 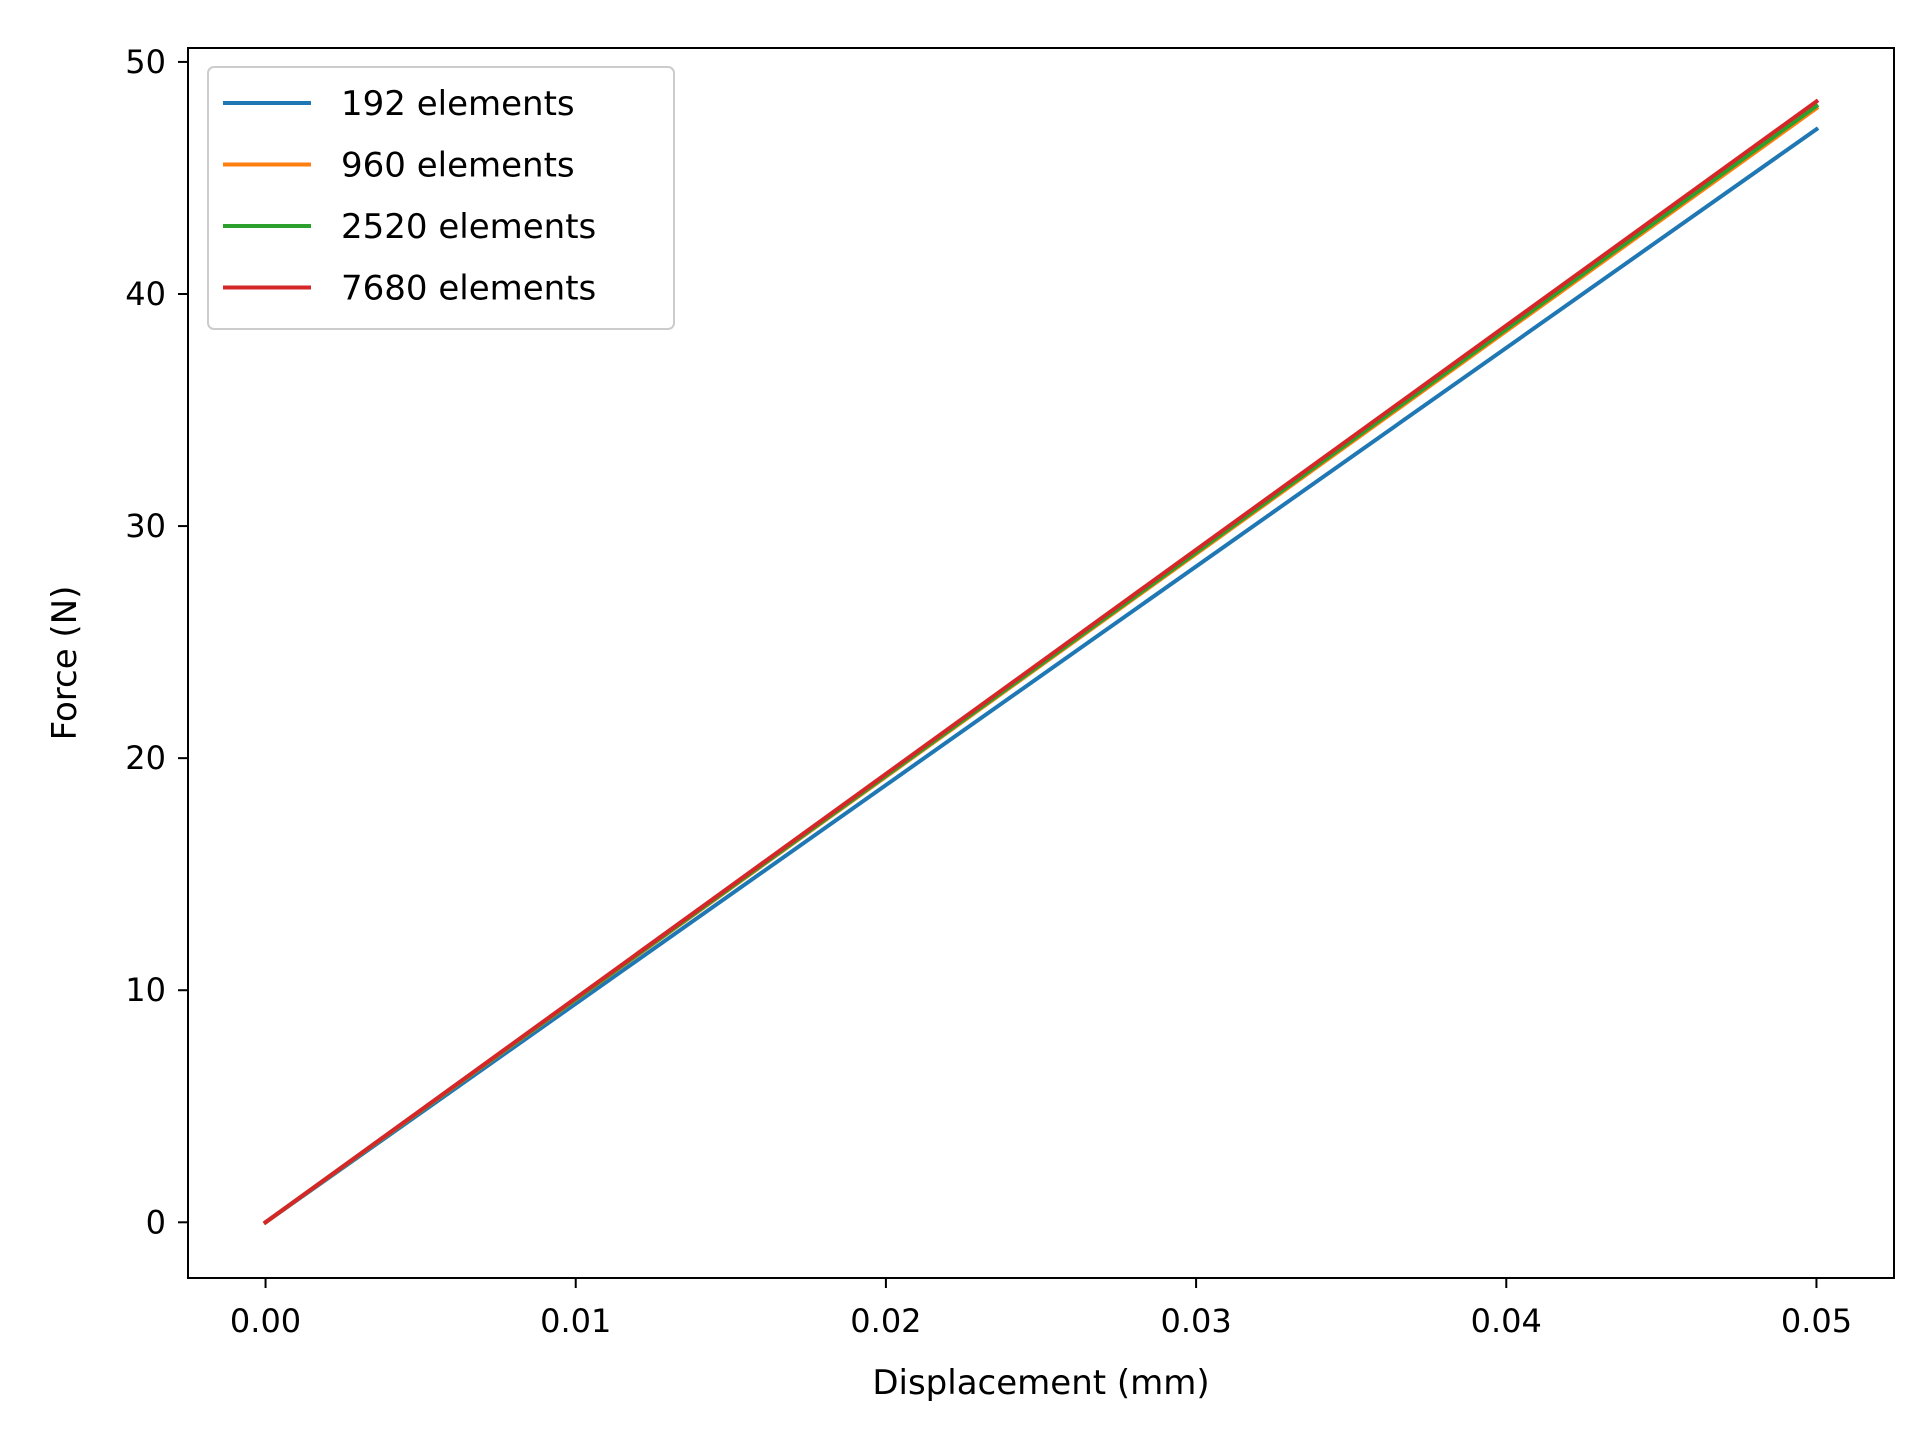 I want to click on x-tick-label-4: 0.04, so click(x=1506, y=1321).